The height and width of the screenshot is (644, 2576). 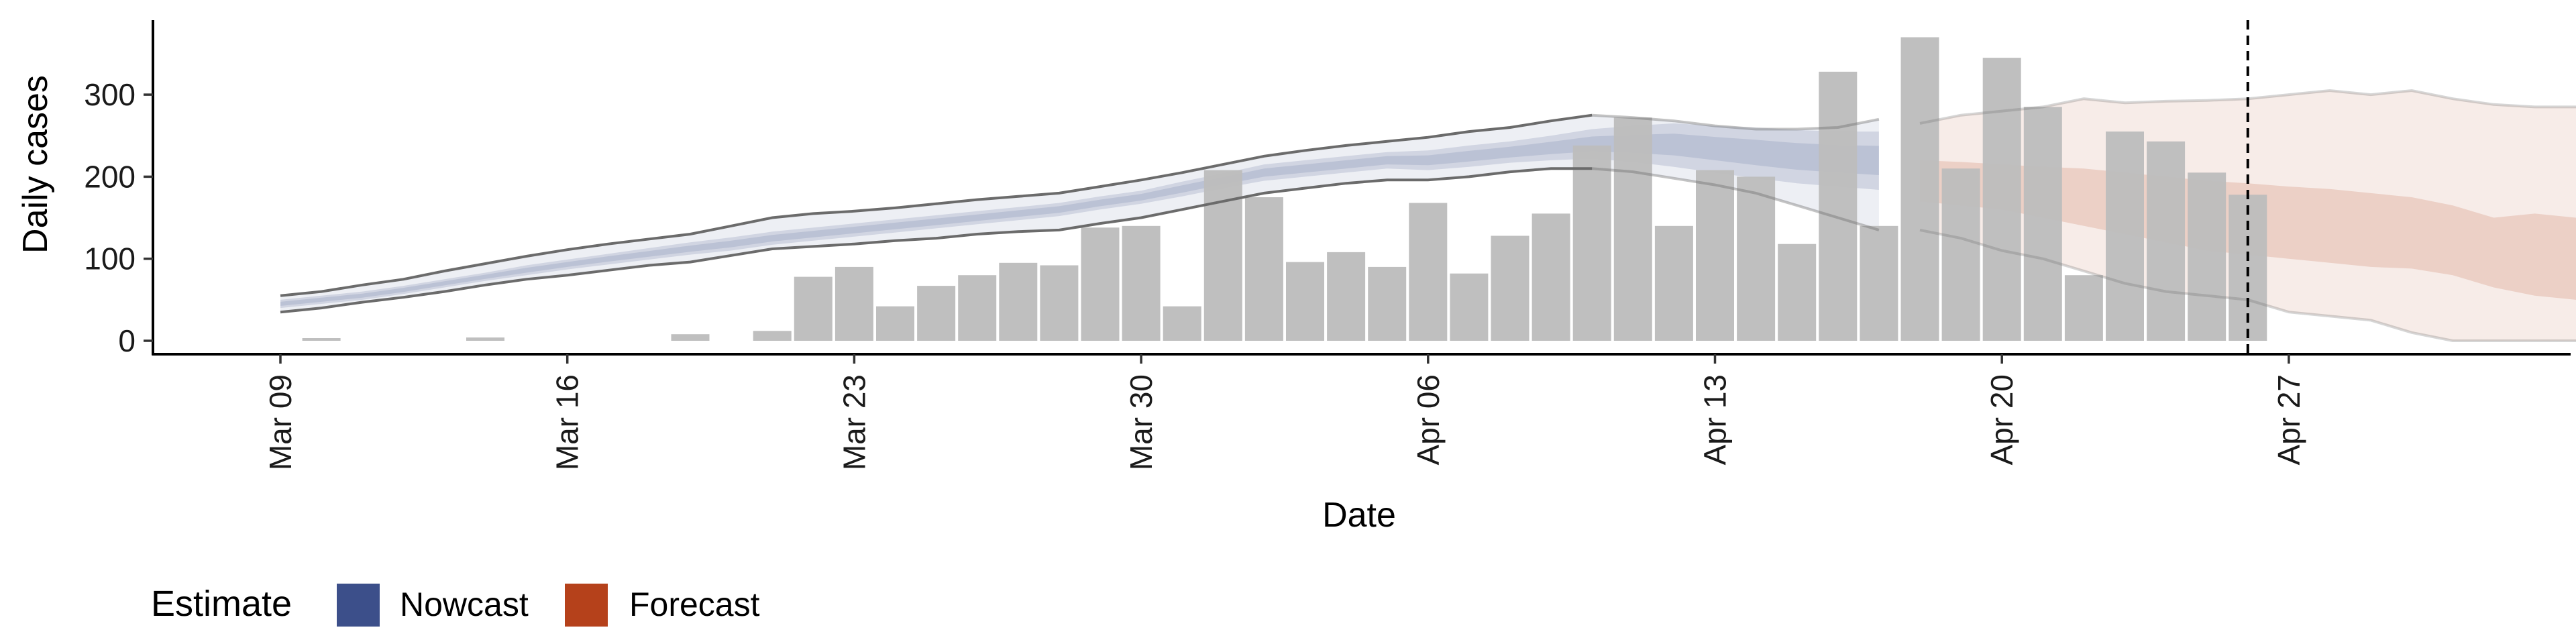 What do you see at coordinates (110, 176) in the screenshot?
I see `y-tick-label-200: 200` at bounding box center [110, 176].